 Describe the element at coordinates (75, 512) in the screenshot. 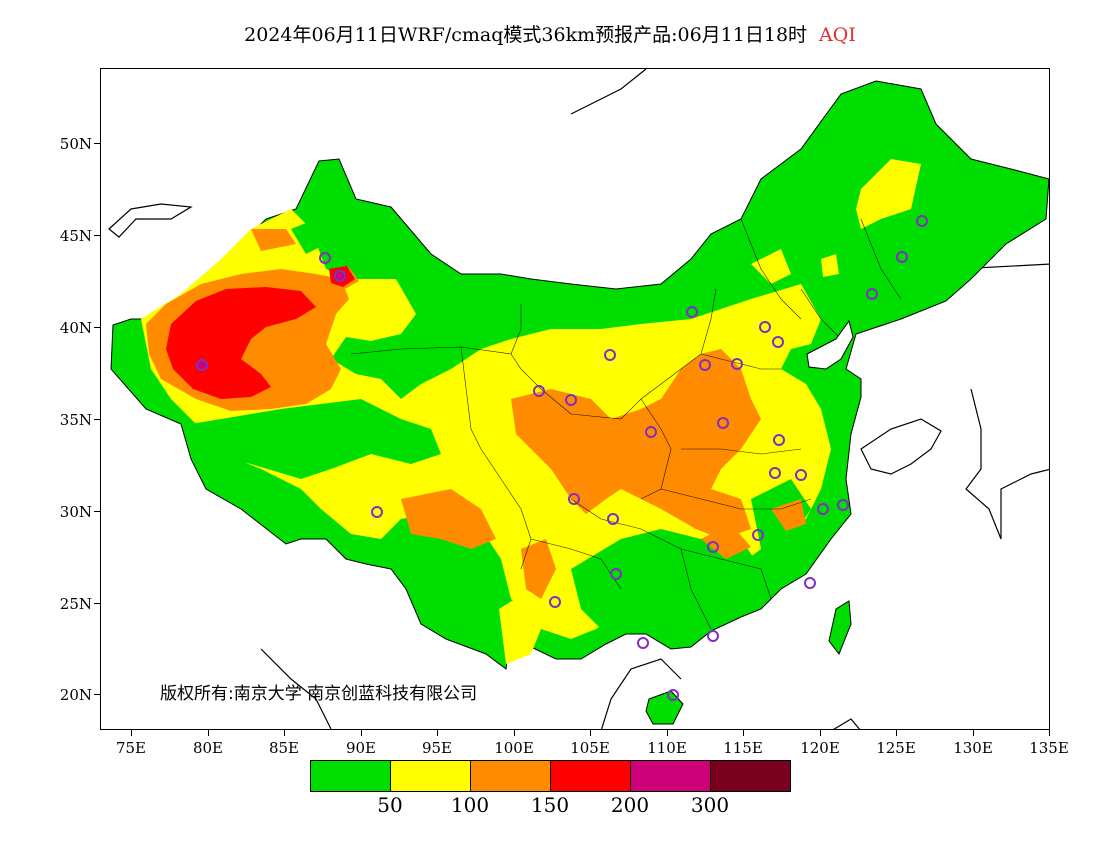

I see `y-tick-label: 30N` at that location.